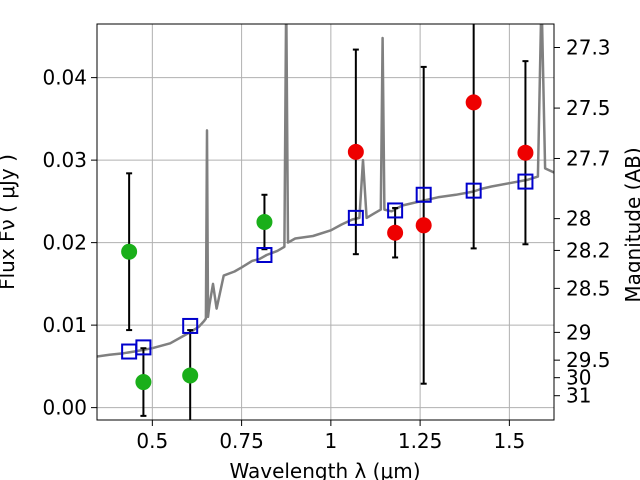 The height and width of the screenshot is (480, 640). Describe the element at coordinates (588, 250) in the screenshot. I see `right-tick-label: 28.2` at that location.